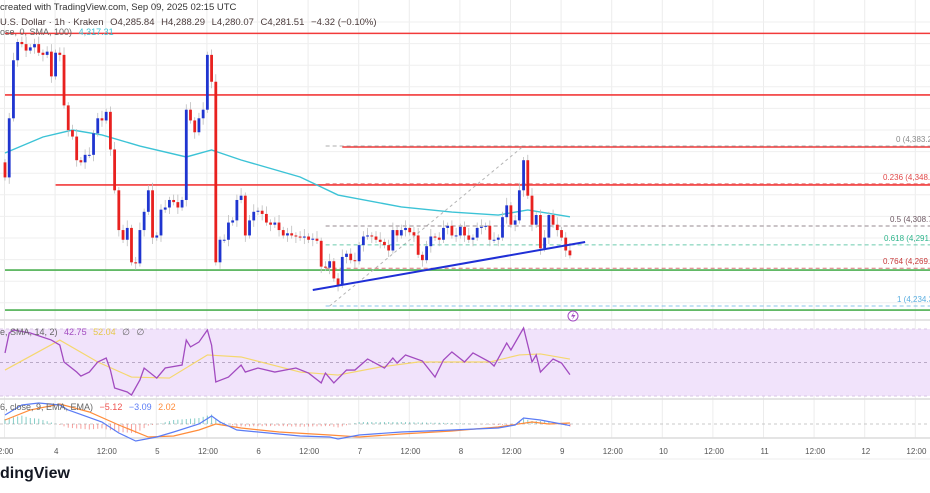 The height and width of the screenshot is (493, 930). What do you see at coordinates (232, 22) in the screenshot?
I see `ohlc-low: L4,280.07` at bounding box center [232, 22].